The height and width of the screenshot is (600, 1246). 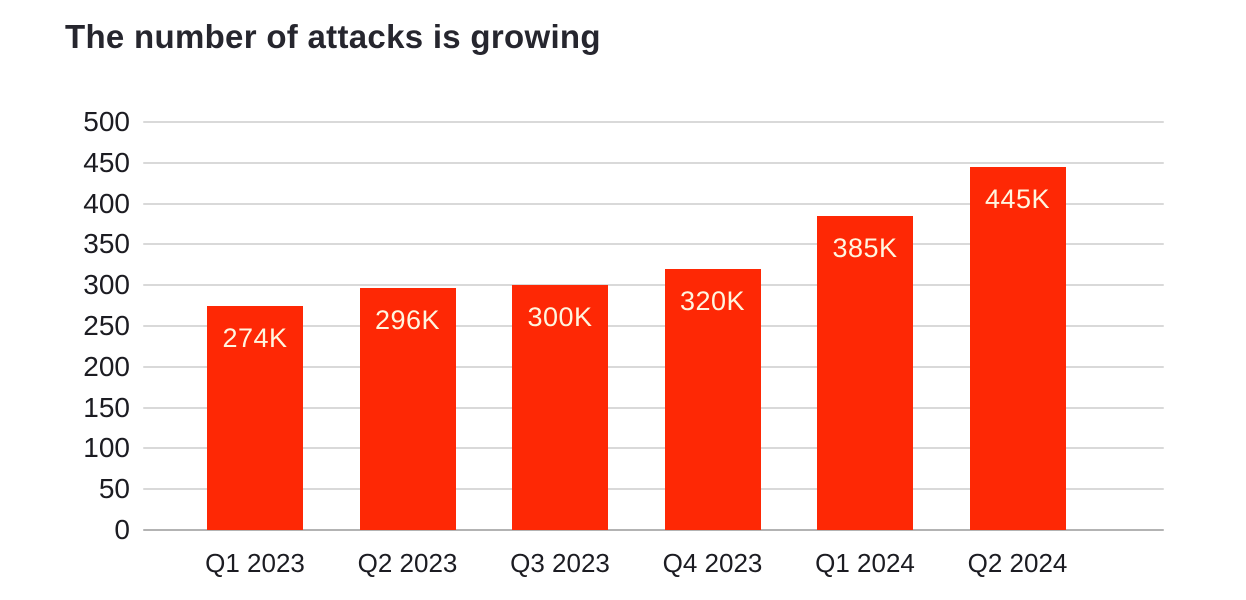 I want to click on x-tick-label-q3-2023: Q3 2023, so click(x=560, y=563).